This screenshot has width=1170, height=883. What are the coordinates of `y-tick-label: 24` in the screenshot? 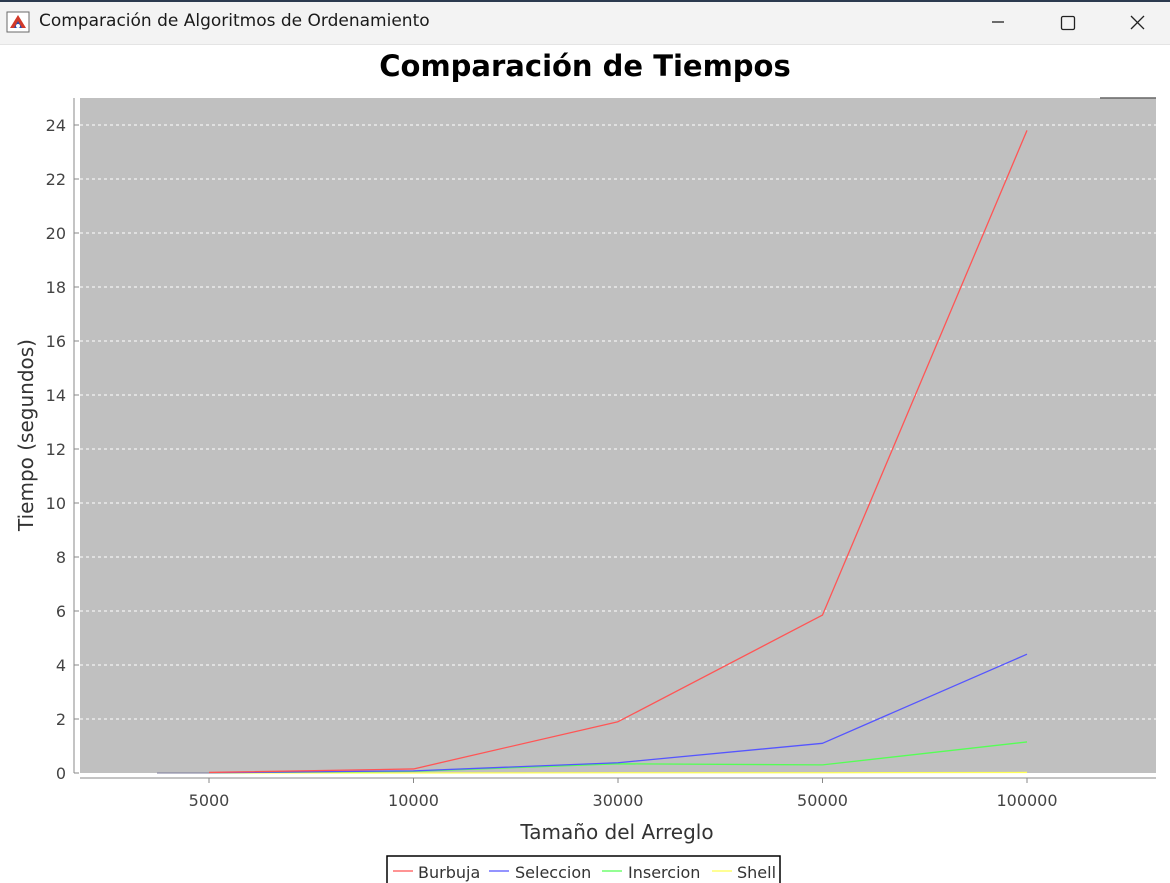 It's located at (56, 125).